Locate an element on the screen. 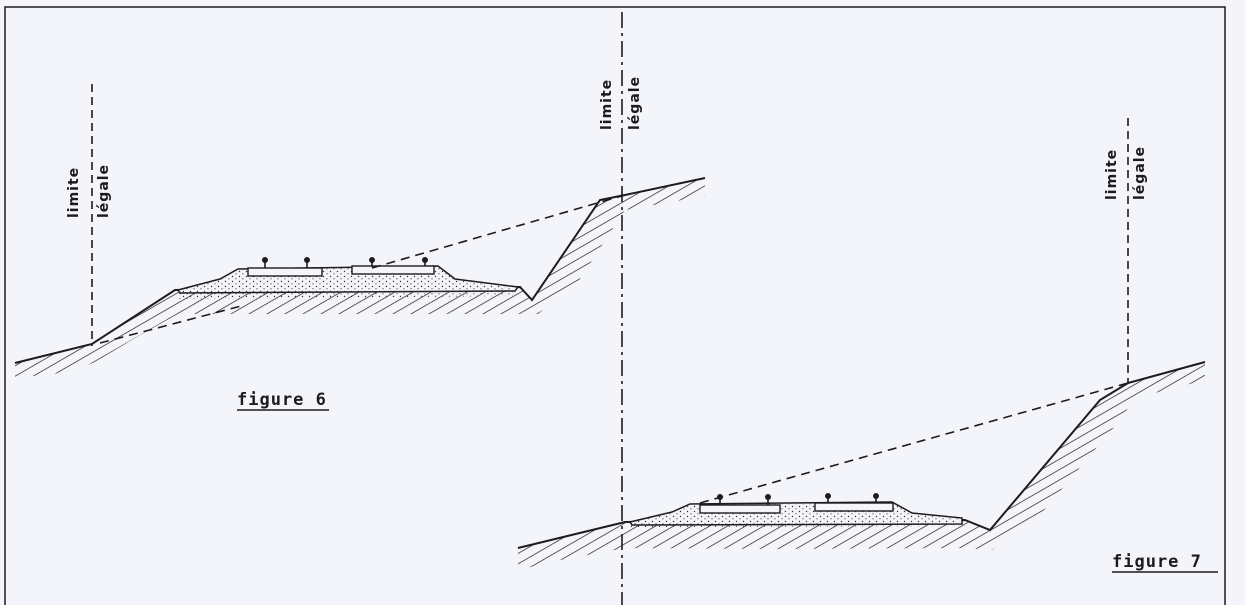  fig6-right-limit-label-2: légale is located at coordinates (635, 103).